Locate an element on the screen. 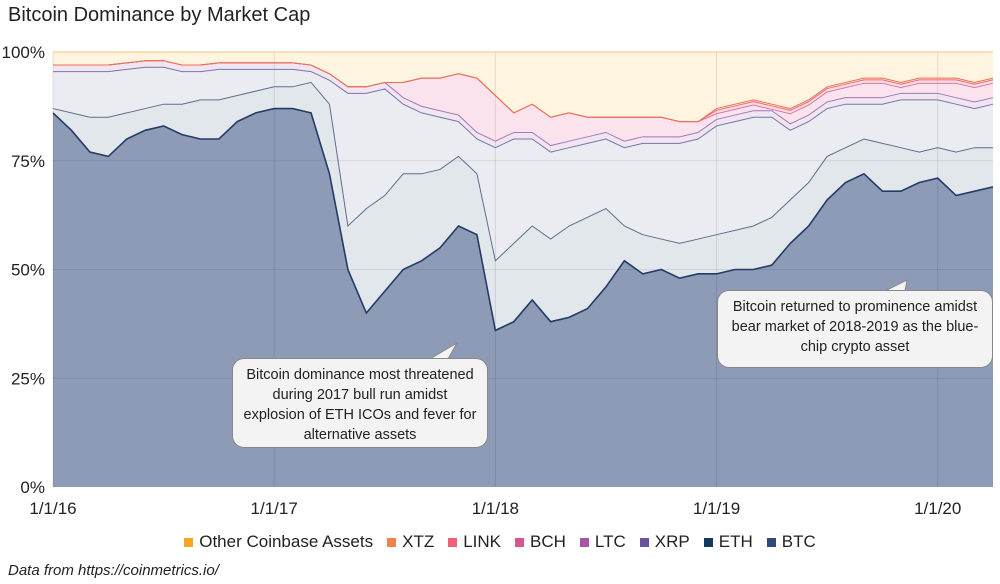 The width and height of the screenshot is (1000, 584). area-ltc is located at coordinates (523, 106).